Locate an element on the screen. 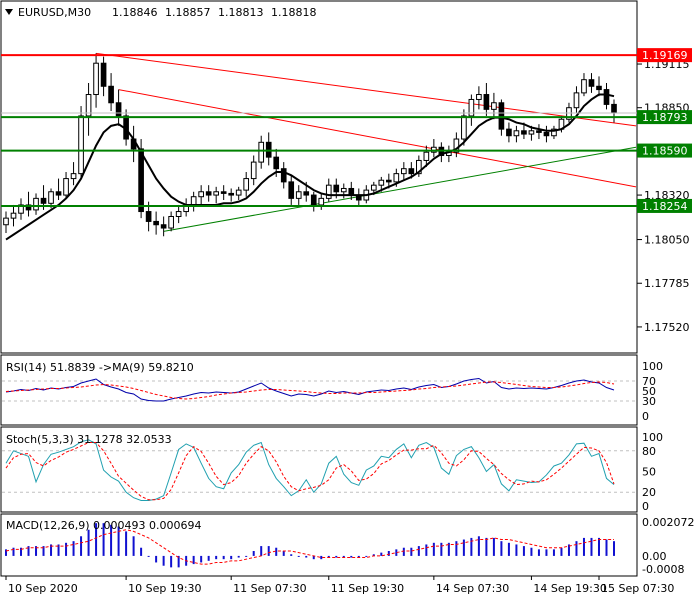  time-tick-label: 14 Sep 07:30 is located at coordinates (472, 588).